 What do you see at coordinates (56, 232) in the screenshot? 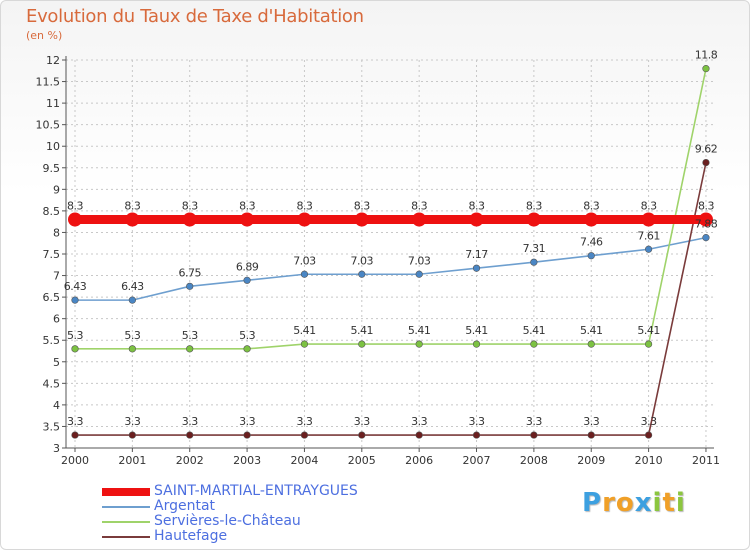
I see `y-tick-label: 8` at bounding box center [56, 232].